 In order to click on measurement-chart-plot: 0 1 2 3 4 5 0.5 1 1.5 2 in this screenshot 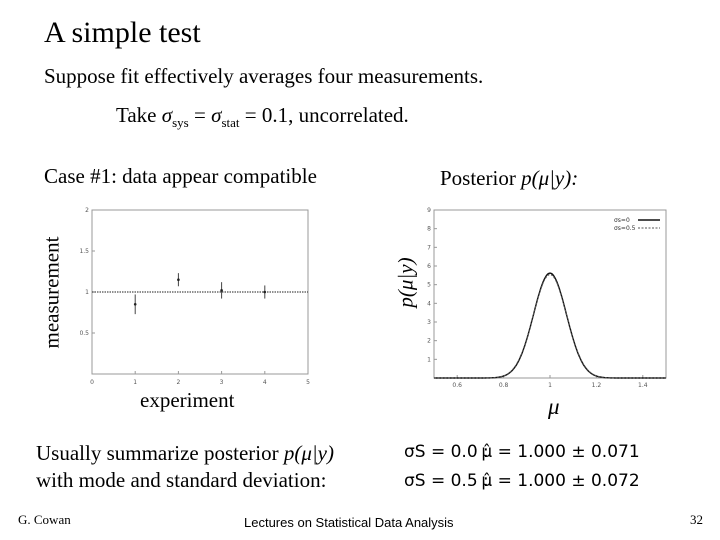, I will do `click(195, 296)`.